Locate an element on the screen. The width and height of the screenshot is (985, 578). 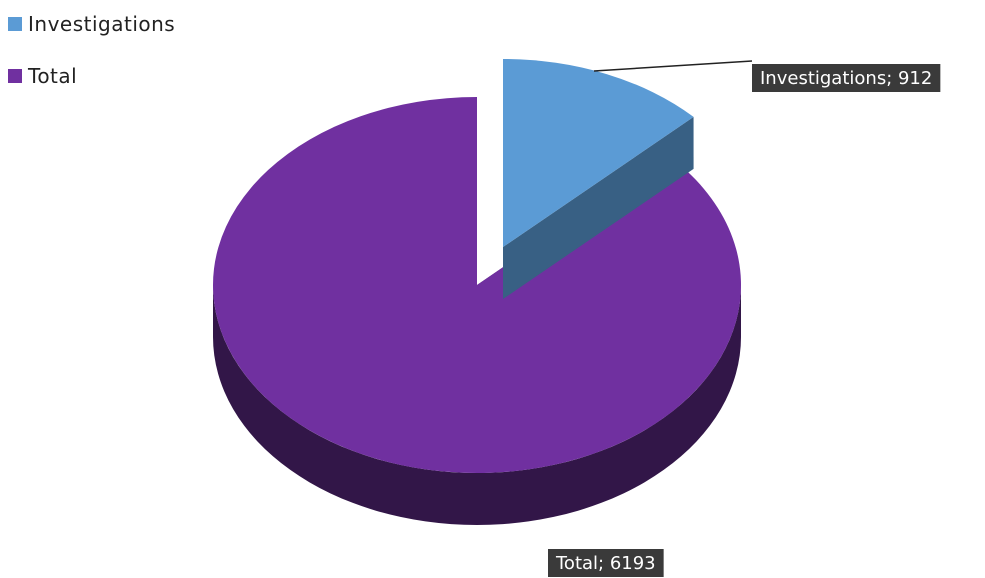
legend-label-investigations: Investigations is located at coordinates (102, 24).